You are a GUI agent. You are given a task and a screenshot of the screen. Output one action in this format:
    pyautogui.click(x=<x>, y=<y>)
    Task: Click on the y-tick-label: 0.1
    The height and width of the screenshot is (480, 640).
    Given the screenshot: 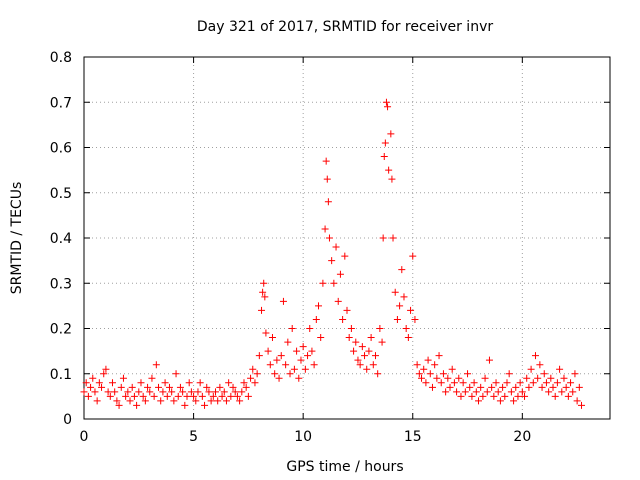 What is the action you would take?
    pyautogui.click(x=61, y=375)
    